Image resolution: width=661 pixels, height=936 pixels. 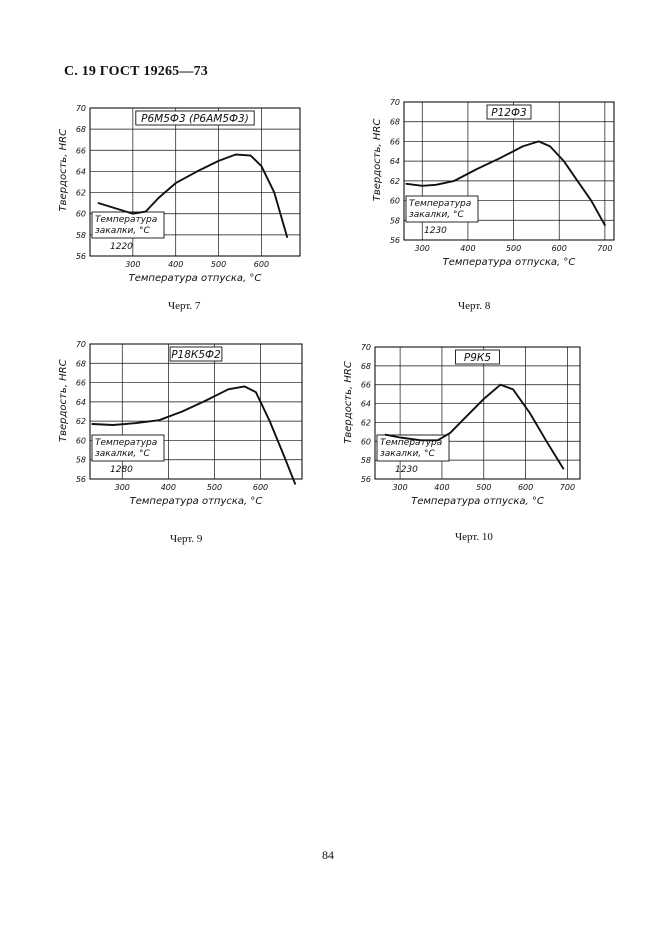 I want to click on chart-title: Р18К5Ф2, so click(x=196, y=355).